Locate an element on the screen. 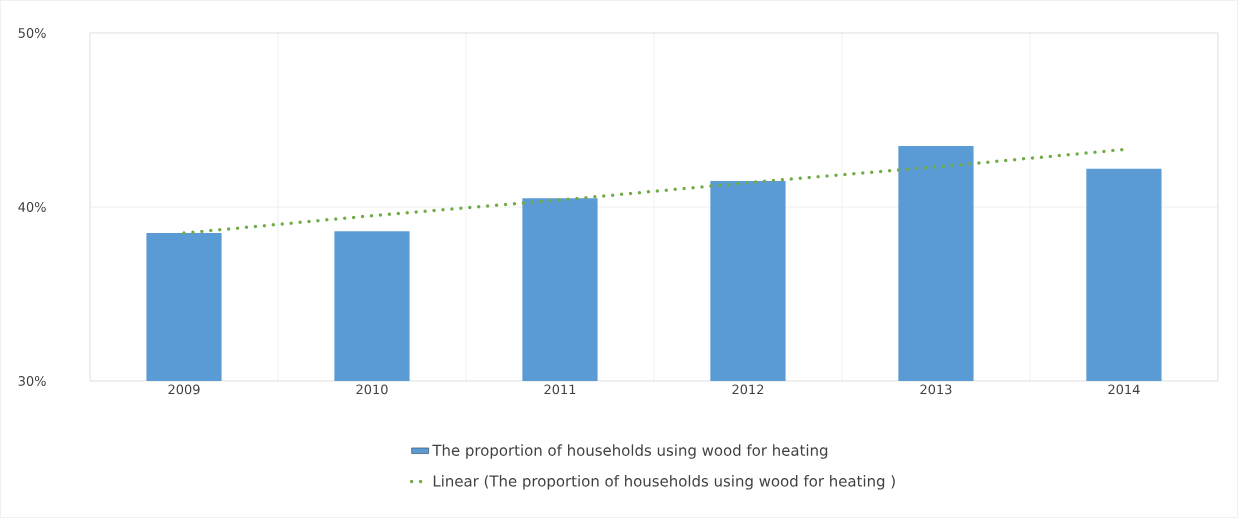  x-tick-label: 2012 is located at coordinates (748, 389).